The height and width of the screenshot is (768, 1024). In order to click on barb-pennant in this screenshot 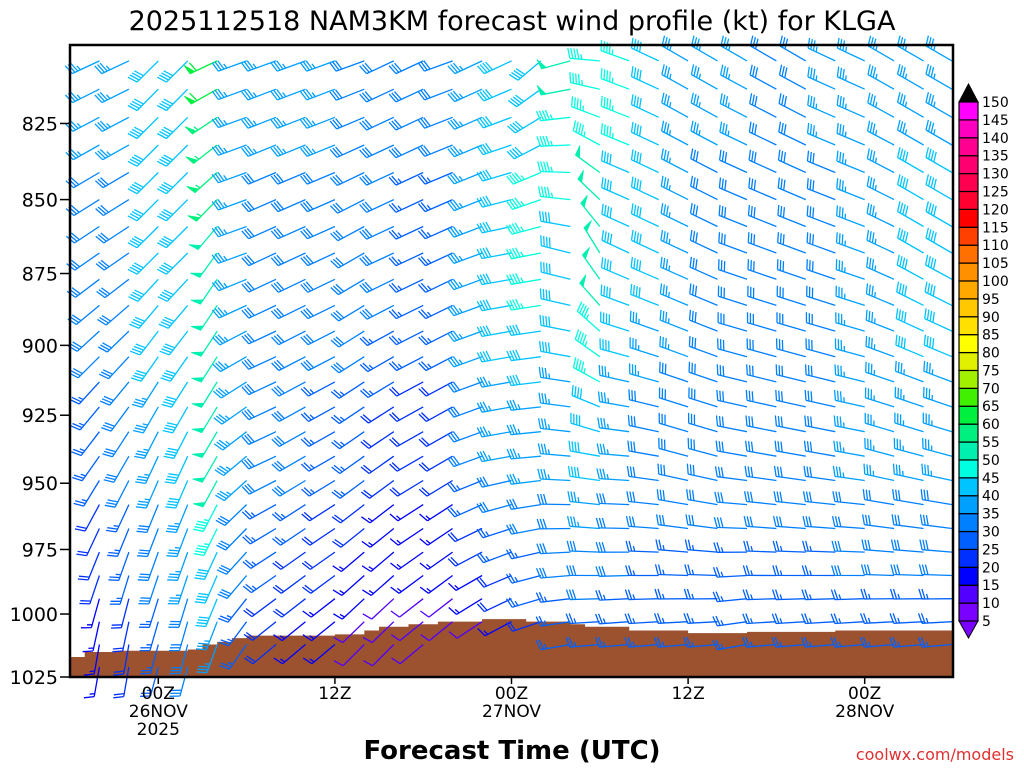, I will do `click(585, 253)`.